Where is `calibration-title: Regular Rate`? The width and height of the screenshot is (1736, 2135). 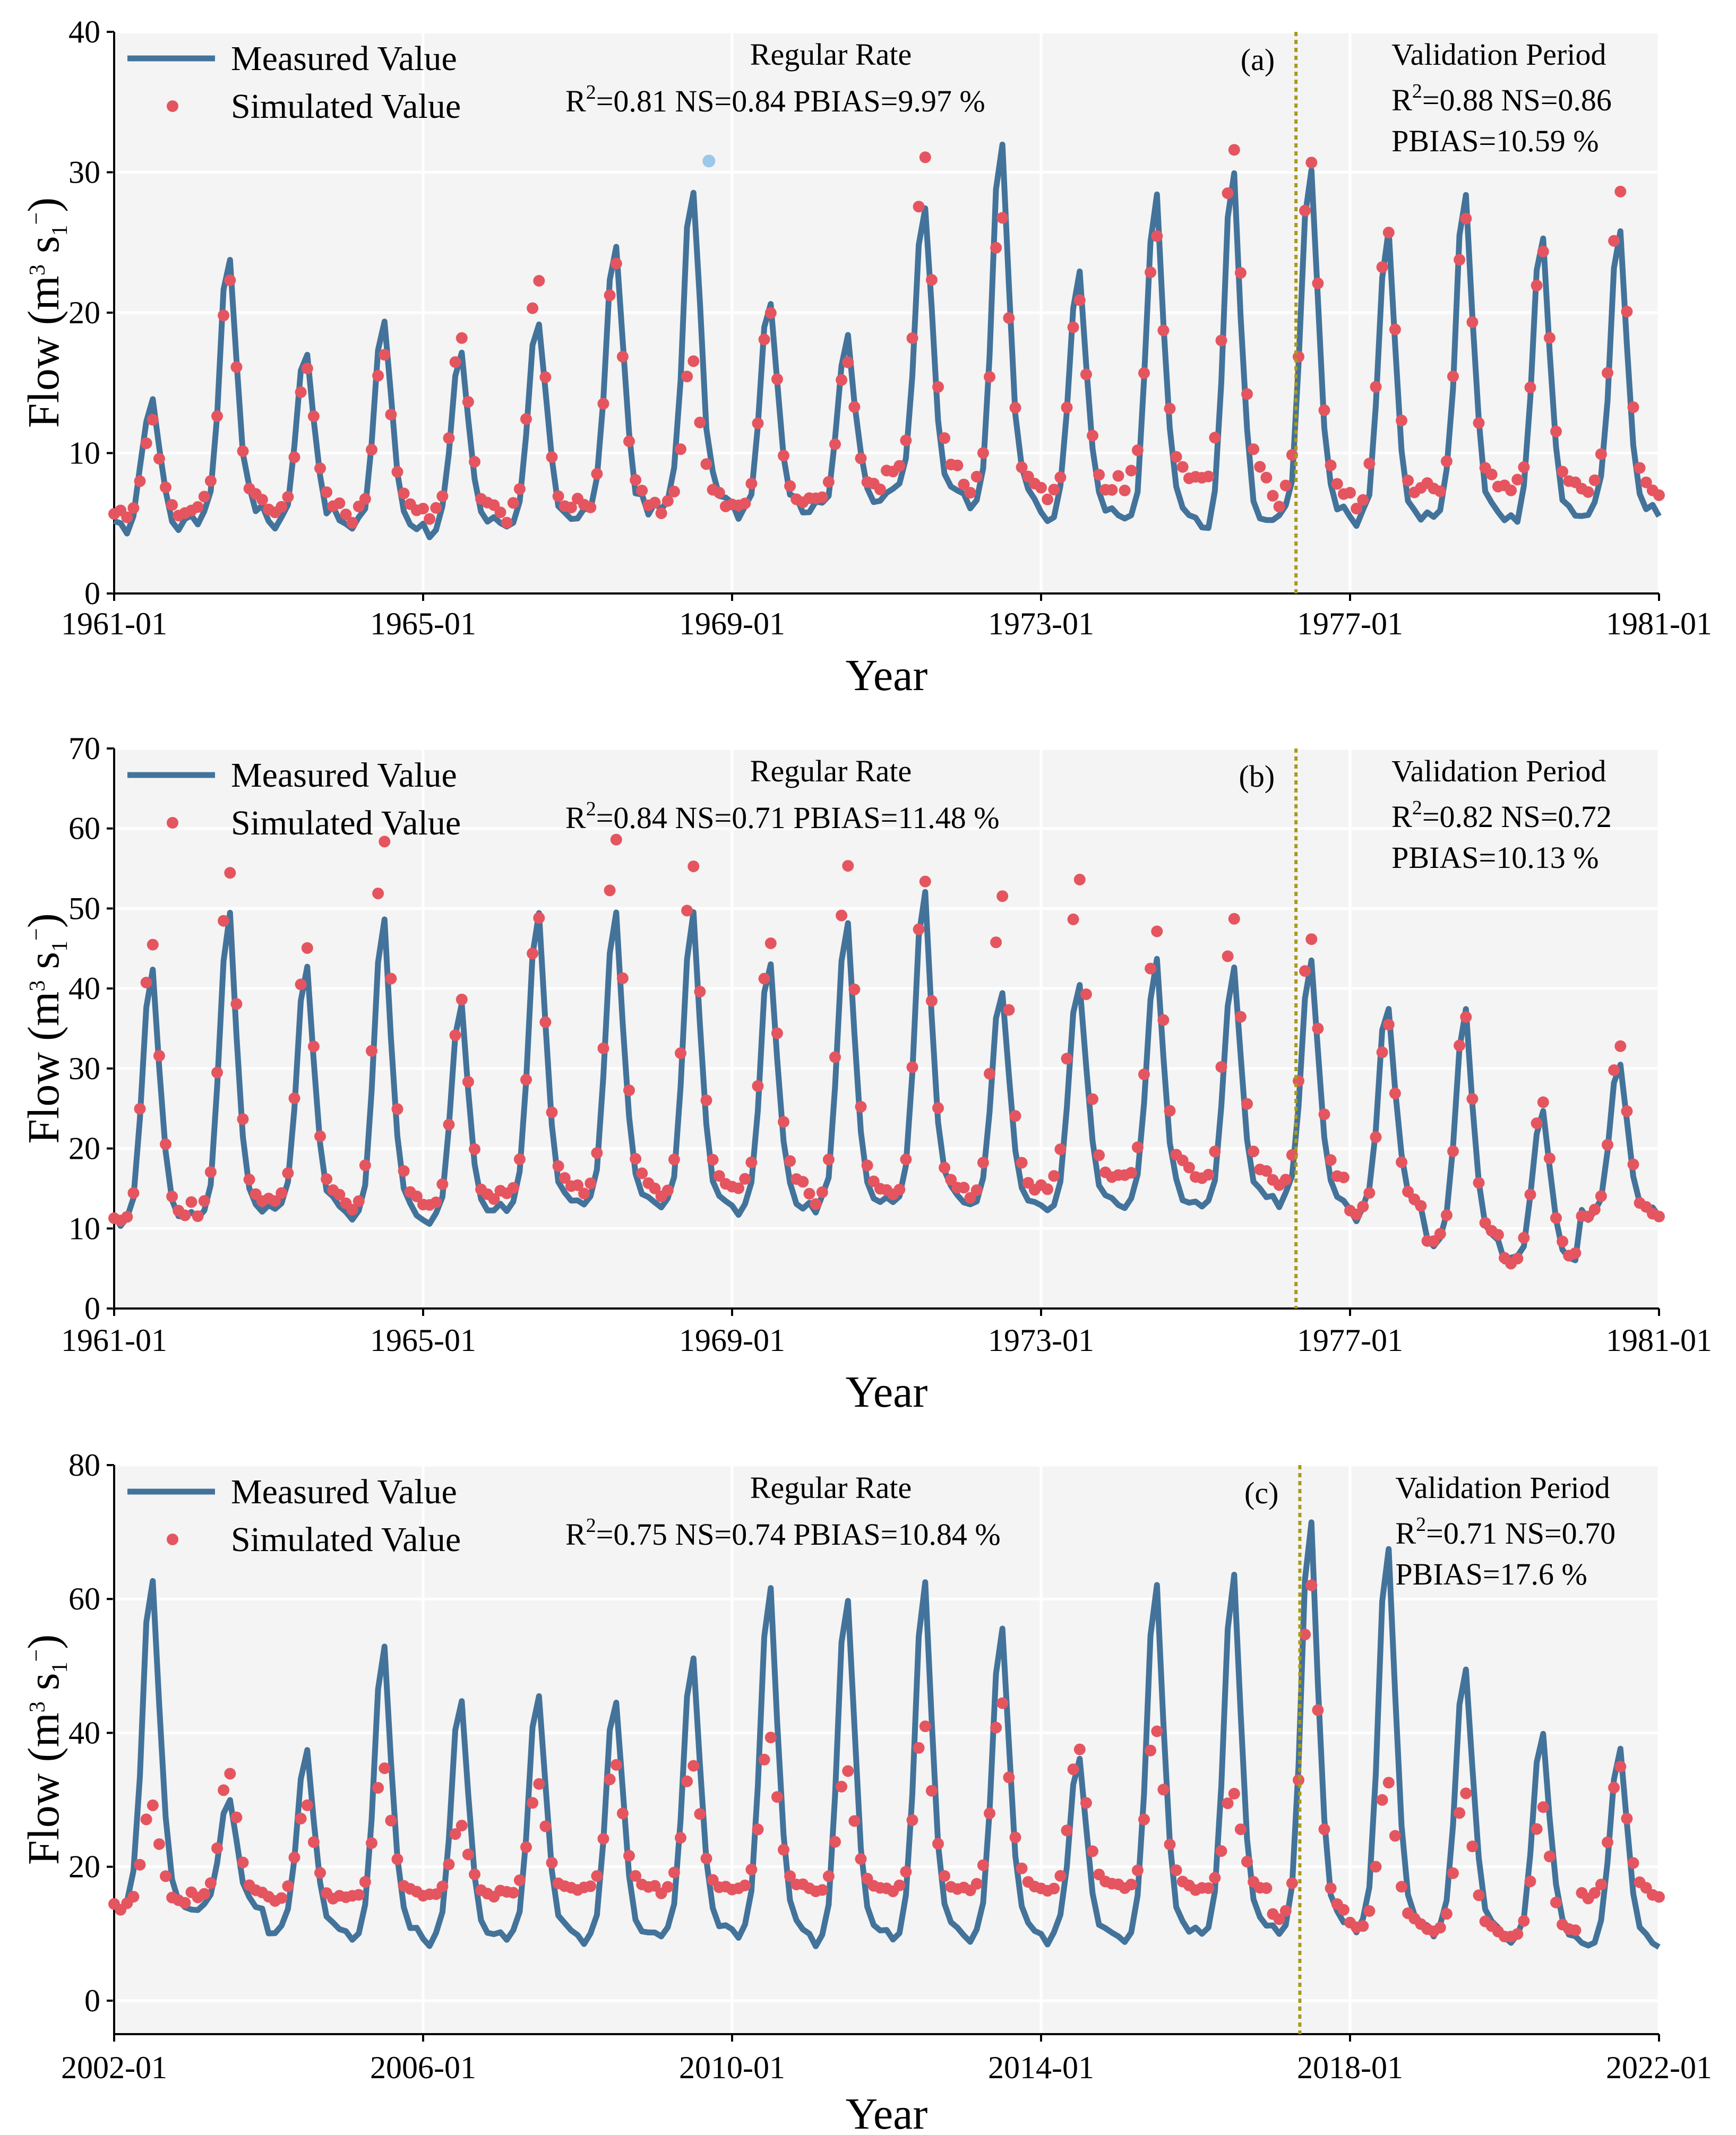 calibration-title: Regular Rate is located at coordinates (831, 55).